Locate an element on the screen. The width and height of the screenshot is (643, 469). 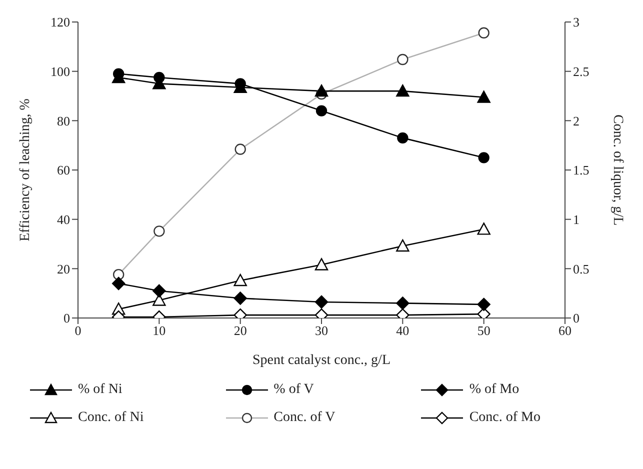
y-tick-label: 40 is located at coordinates (63, 219).